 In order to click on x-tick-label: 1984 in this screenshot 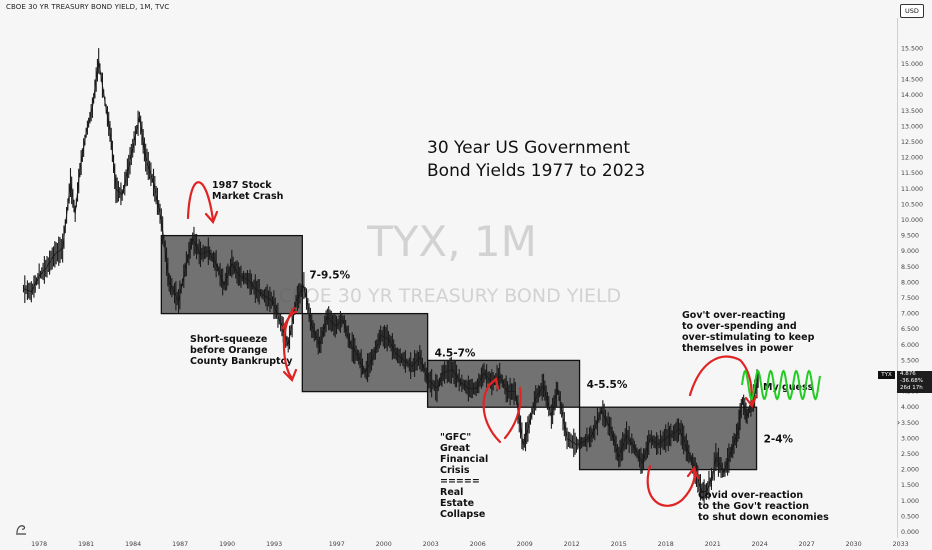, I will do `click(133, 544)`.